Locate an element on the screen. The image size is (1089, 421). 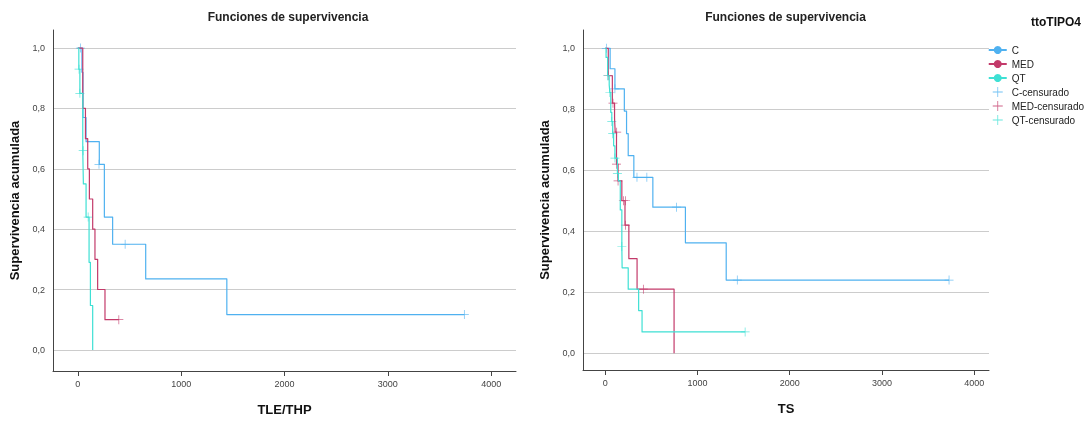
legend-label: QT is located at coordinates (1018, 78).